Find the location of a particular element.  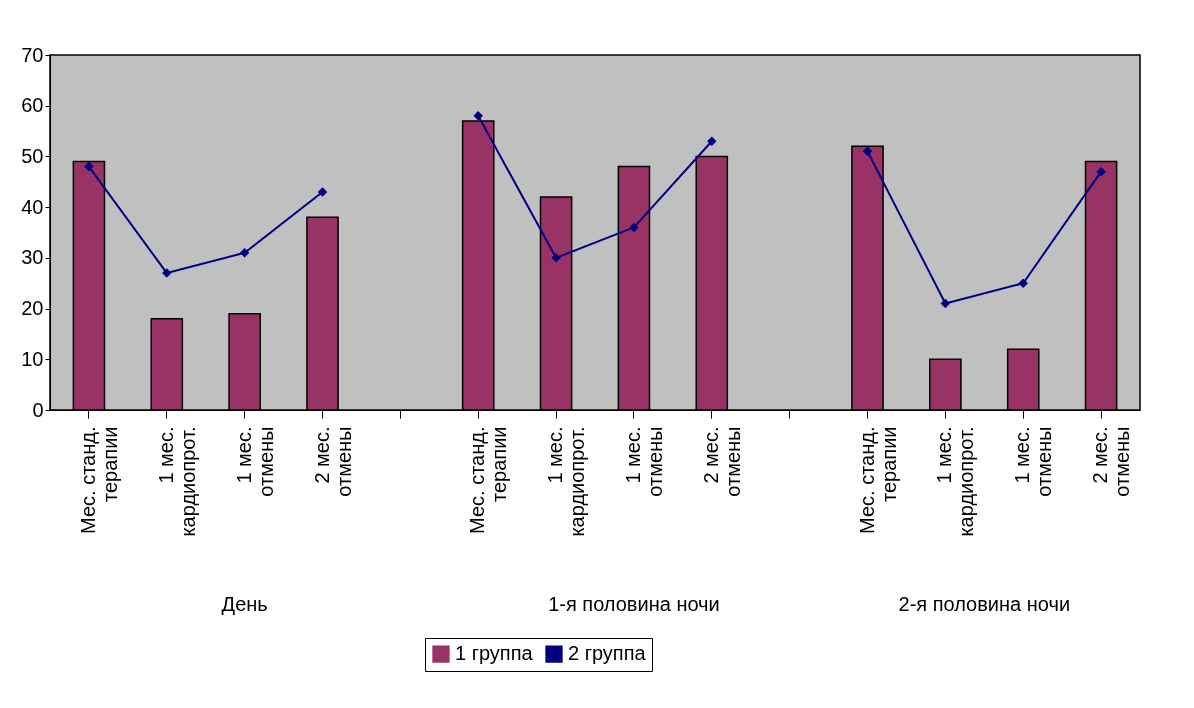

y-tick-label: 0 is located at coordinates (38, 409).